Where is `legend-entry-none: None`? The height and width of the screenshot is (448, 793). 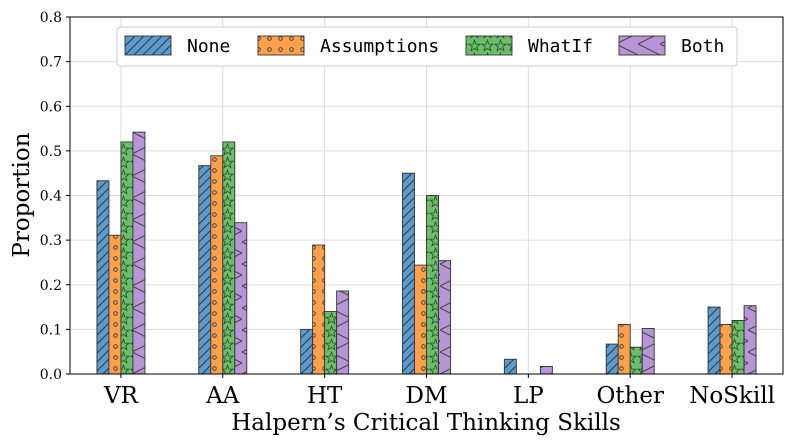
legend-entry-none: None is located at coordinates (177, 46).